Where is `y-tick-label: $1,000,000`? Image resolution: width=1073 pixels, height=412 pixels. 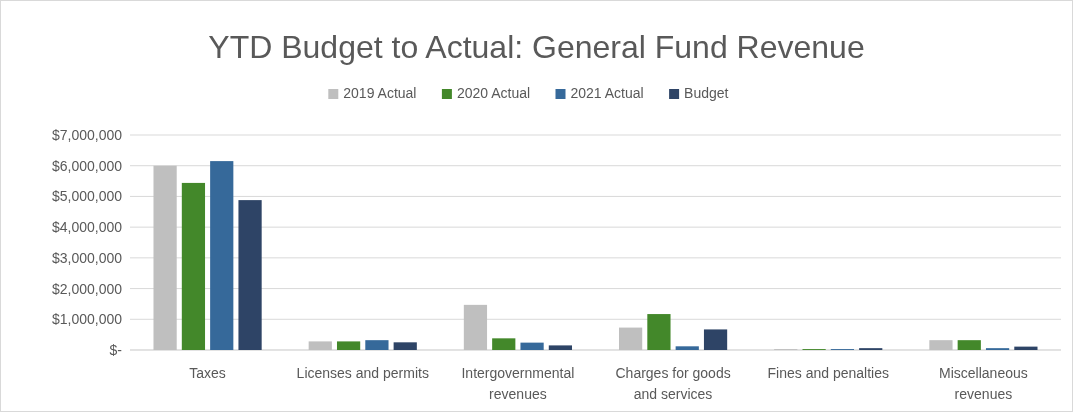
y-tick-label: $1,000,000 is located at coordinates (87, 319).